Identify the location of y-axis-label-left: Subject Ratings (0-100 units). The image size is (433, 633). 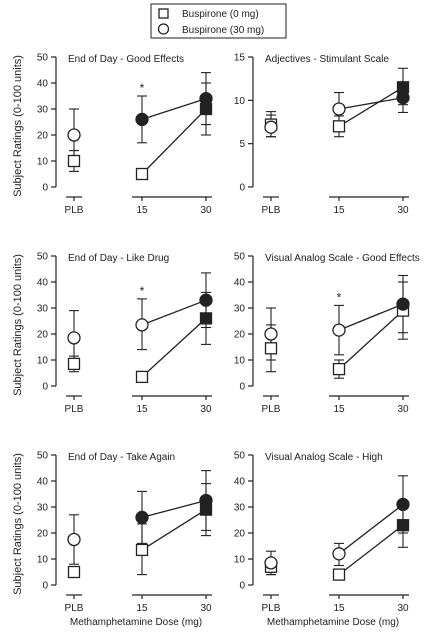
(18, 126).